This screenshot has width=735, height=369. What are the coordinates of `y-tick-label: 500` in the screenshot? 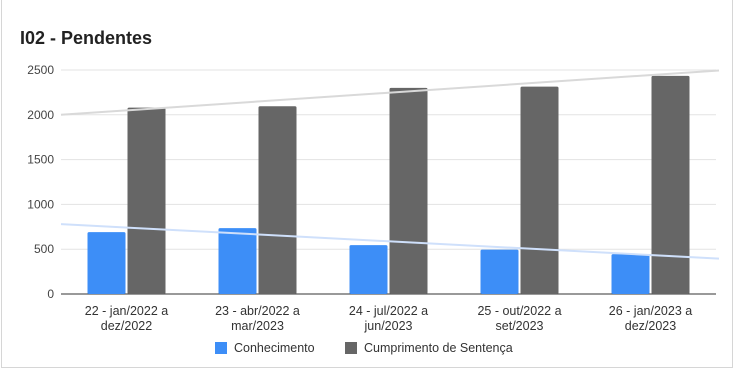 It's located at (44, 249).